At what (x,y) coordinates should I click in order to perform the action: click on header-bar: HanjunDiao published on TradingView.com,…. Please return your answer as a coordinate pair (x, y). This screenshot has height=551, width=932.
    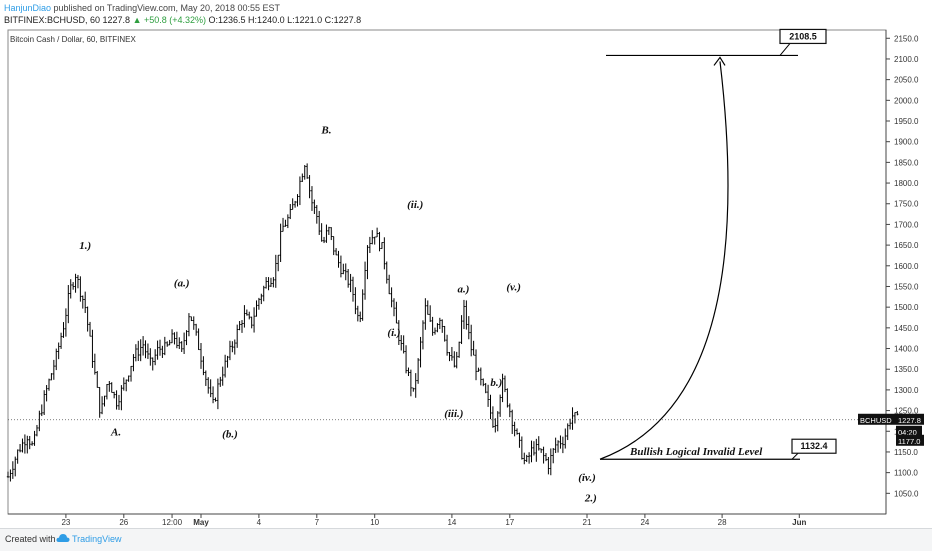
    Looking at the image, I should click on (466, 14).